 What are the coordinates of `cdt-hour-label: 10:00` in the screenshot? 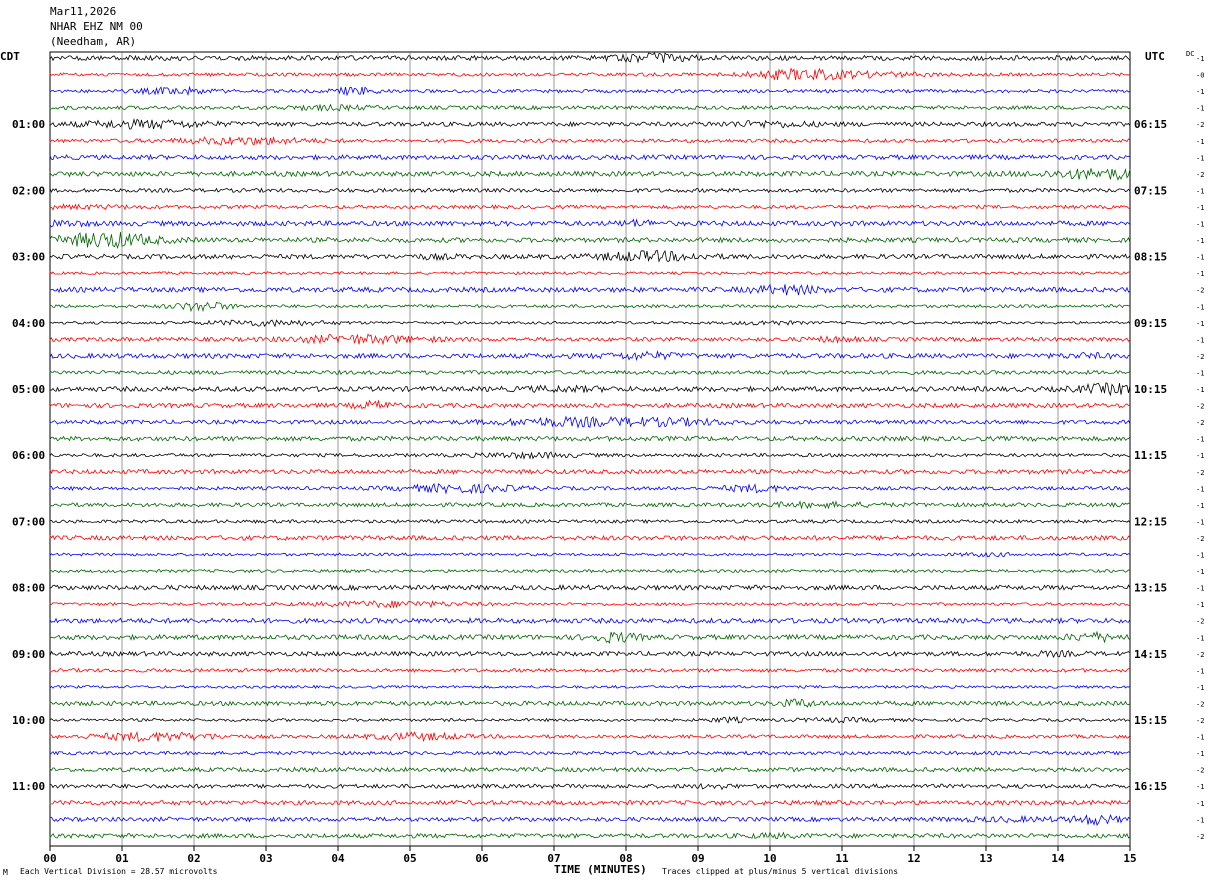 It's located at (28, 720).